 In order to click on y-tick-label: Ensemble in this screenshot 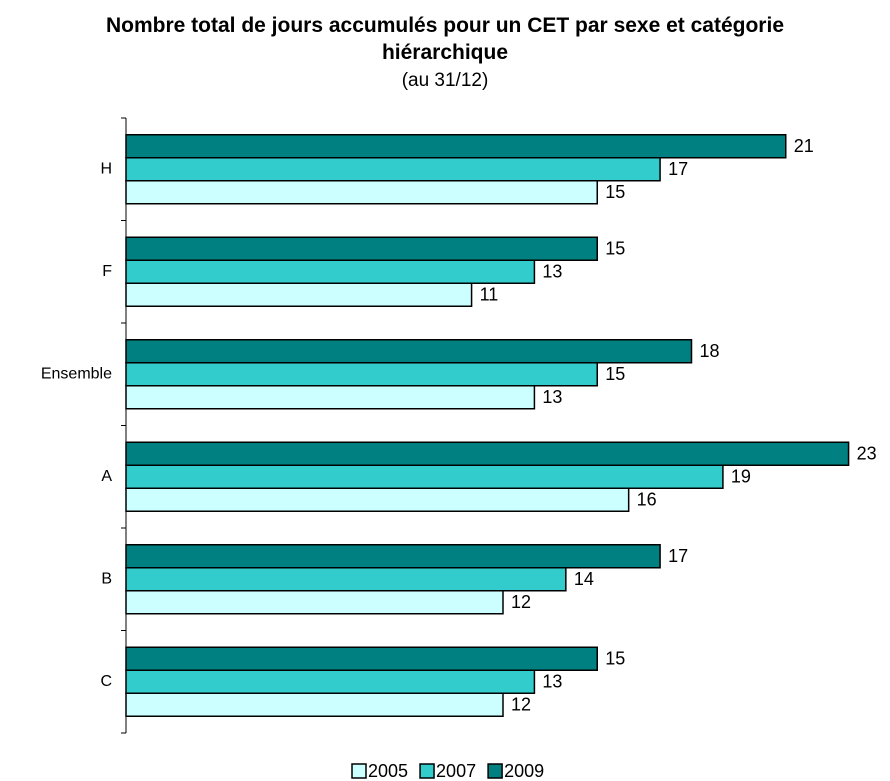, I will do `click(76, 373)`.